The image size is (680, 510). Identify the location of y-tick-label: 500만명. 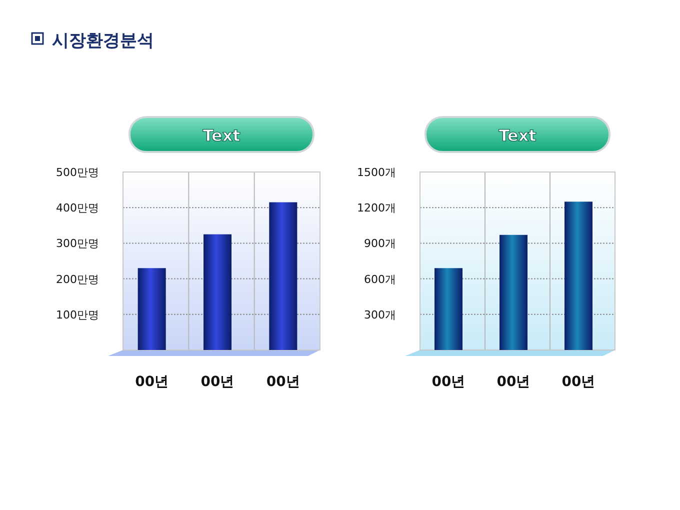
(77, 172).